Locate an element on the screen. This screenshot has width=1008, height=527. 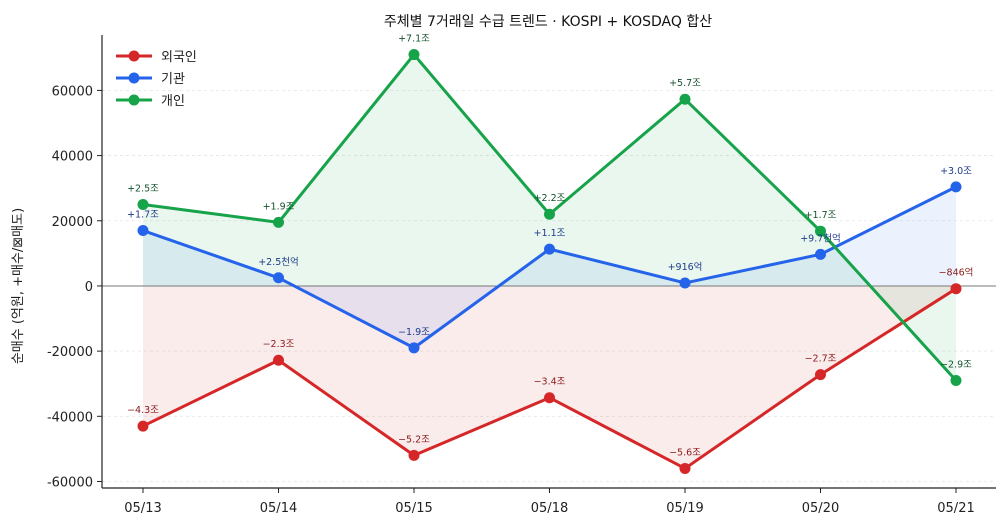
data-label: −1.9조 is located at coordinates (414, 332).